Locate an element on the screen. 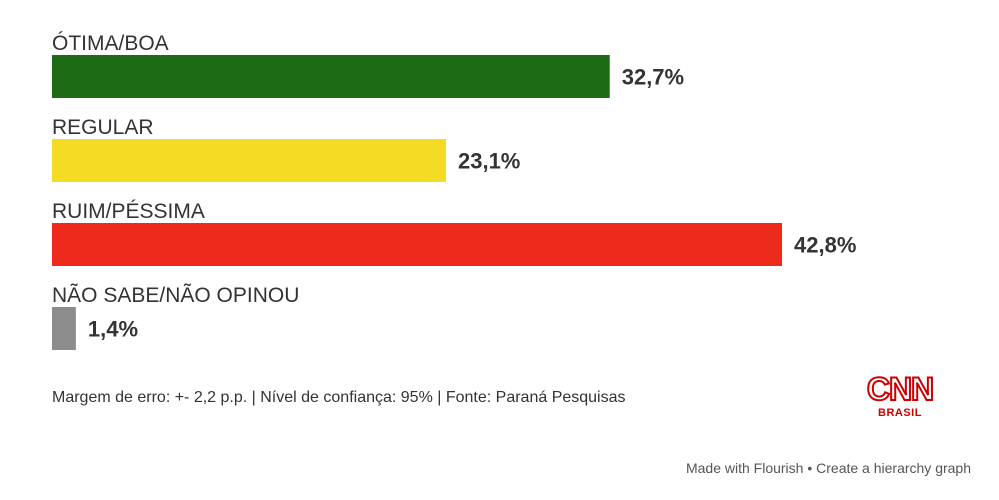  bar-value-label: 1,4% is located at coordinates (113, 329).